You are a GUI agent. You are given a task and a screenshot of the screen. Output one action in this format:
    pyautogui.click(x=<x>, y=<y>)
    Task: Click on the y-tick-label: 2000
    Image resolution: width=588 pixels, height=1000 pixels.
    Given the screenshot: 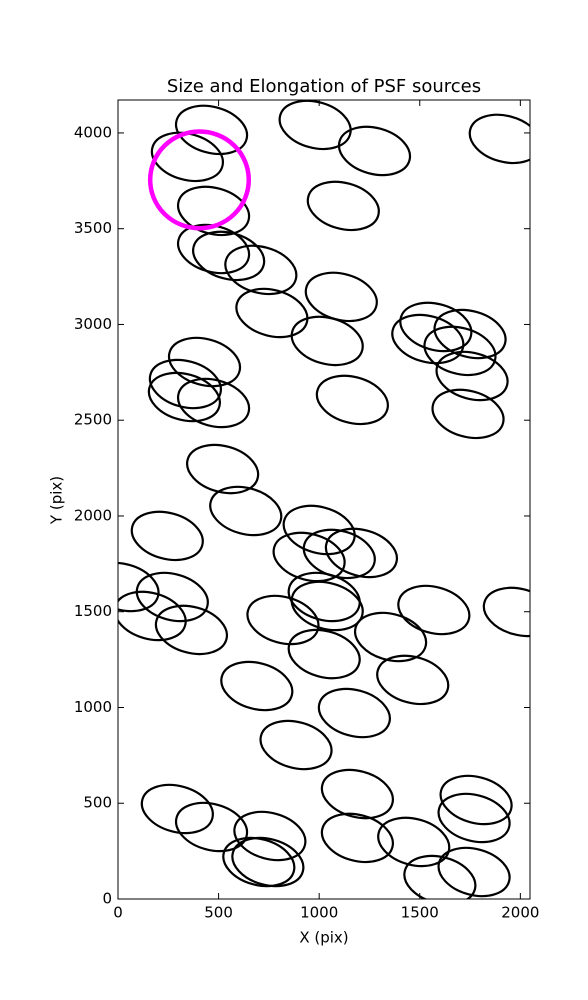 What is the action you would take?
    pyautogui.click(x=93, y=515)
    